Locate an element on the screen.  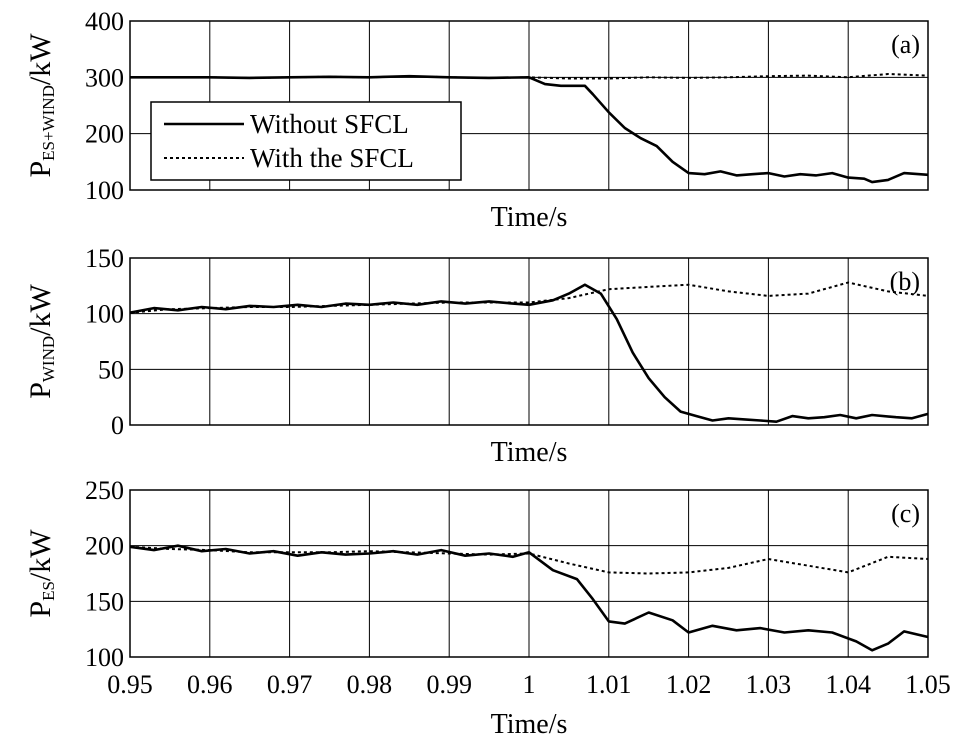
x-tick-label-c-7: 1.02 is located at coordinates (689, 684).